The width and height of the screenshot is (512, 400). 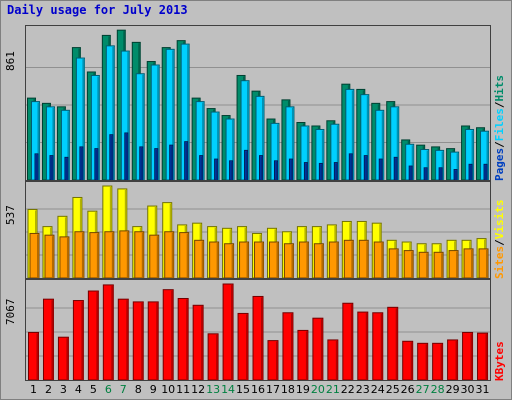 I want to click on panel-2-ymax-text: 537, so click(x=10, y=215).